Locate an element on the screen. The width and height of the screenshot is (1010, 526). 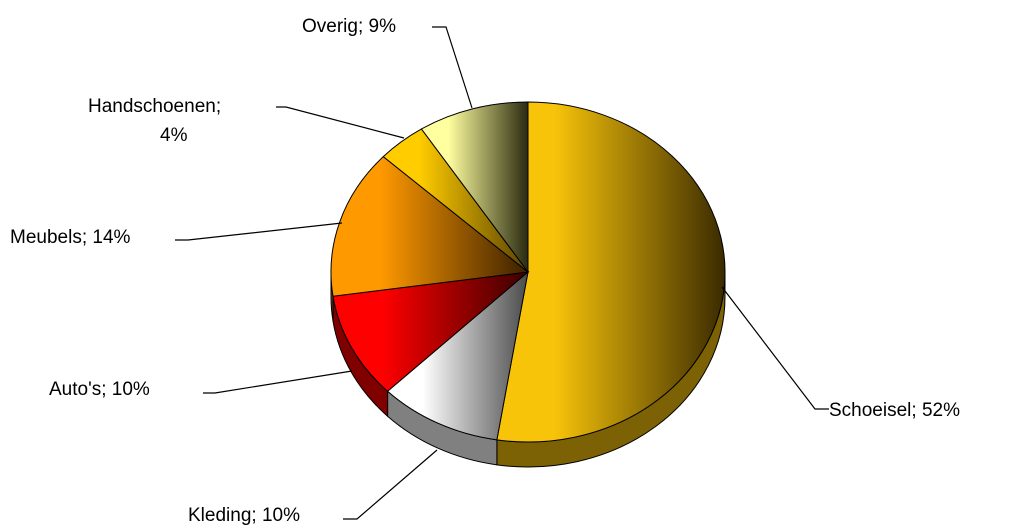
slice-meubels is located at coordinates (430, 226).